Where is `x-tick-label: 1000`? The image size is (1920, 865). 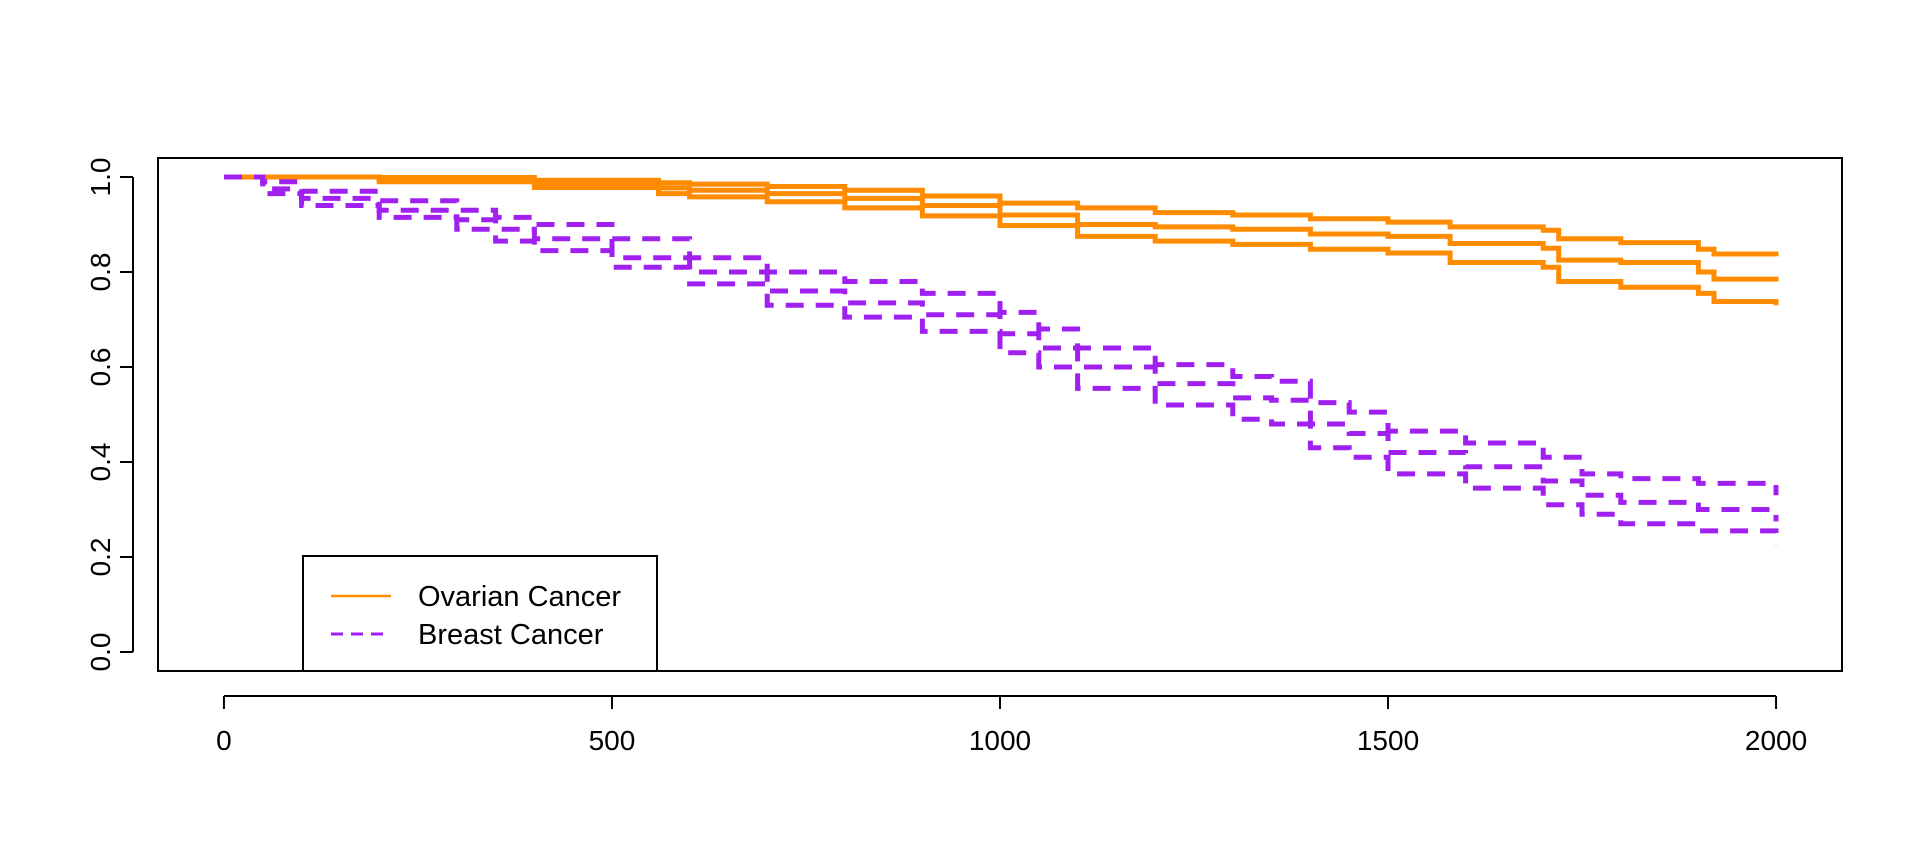 x-tick-label: 1000 is located at coordinates (1000, 740).